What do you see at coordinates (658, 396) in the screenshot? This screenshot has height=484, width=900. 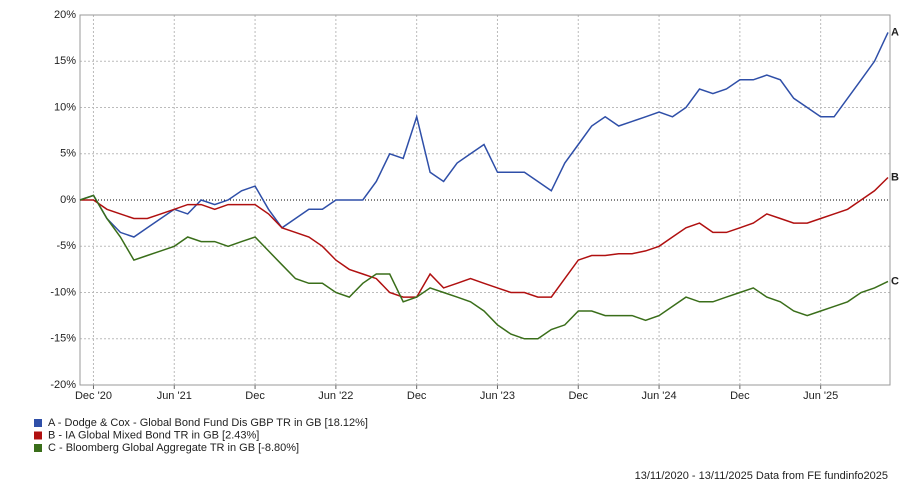 I see `x-tick-label: Jun '24` at bounding box center [658, 396].